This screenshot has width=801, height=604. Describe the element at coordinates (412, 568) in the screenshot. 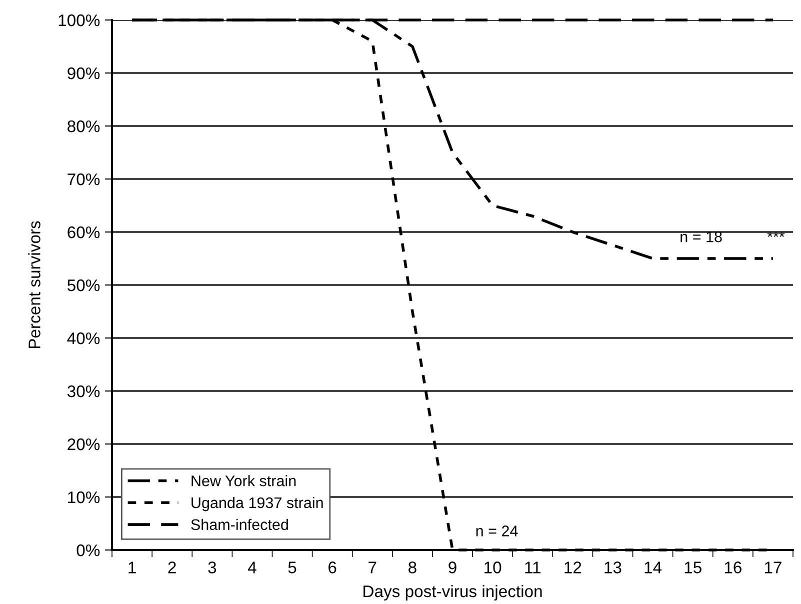

I see `x-tick-label: 8` at that location.